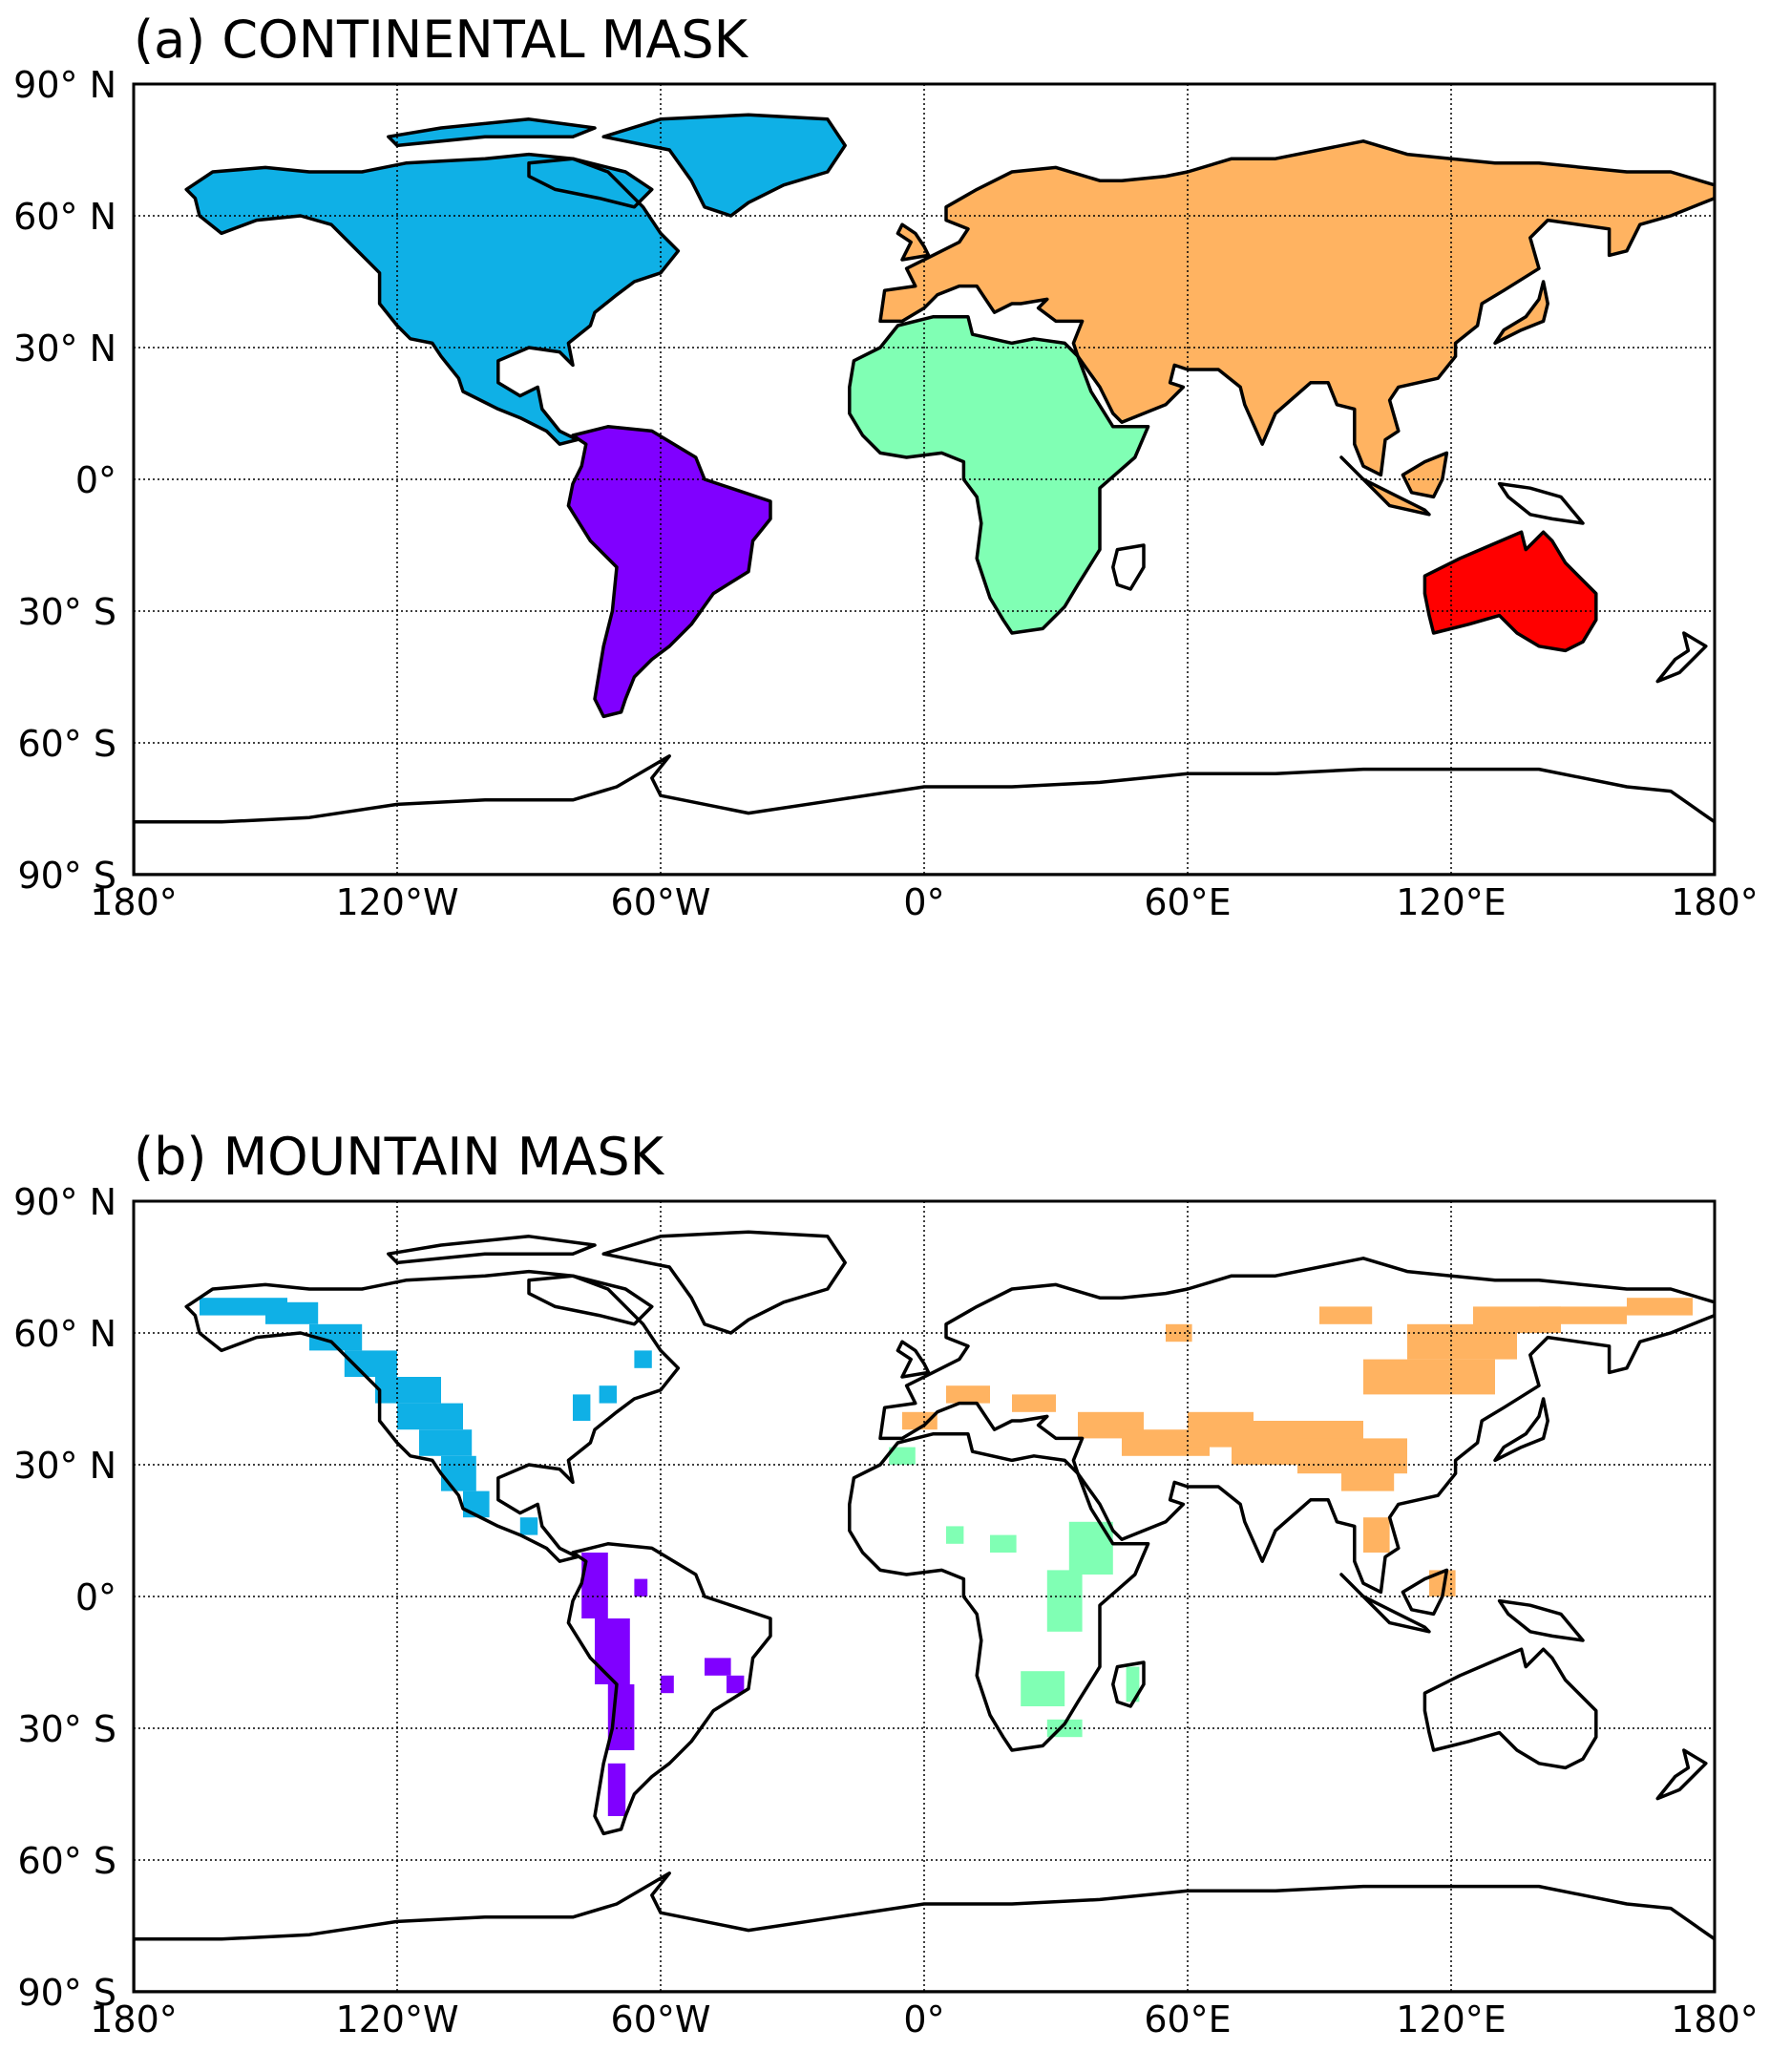  What do you see at coordinates (399, 1157) in the screenshot?
I see `panel-title: (b) MOUNTAIN MASK` at bounding box center [399, 1157].